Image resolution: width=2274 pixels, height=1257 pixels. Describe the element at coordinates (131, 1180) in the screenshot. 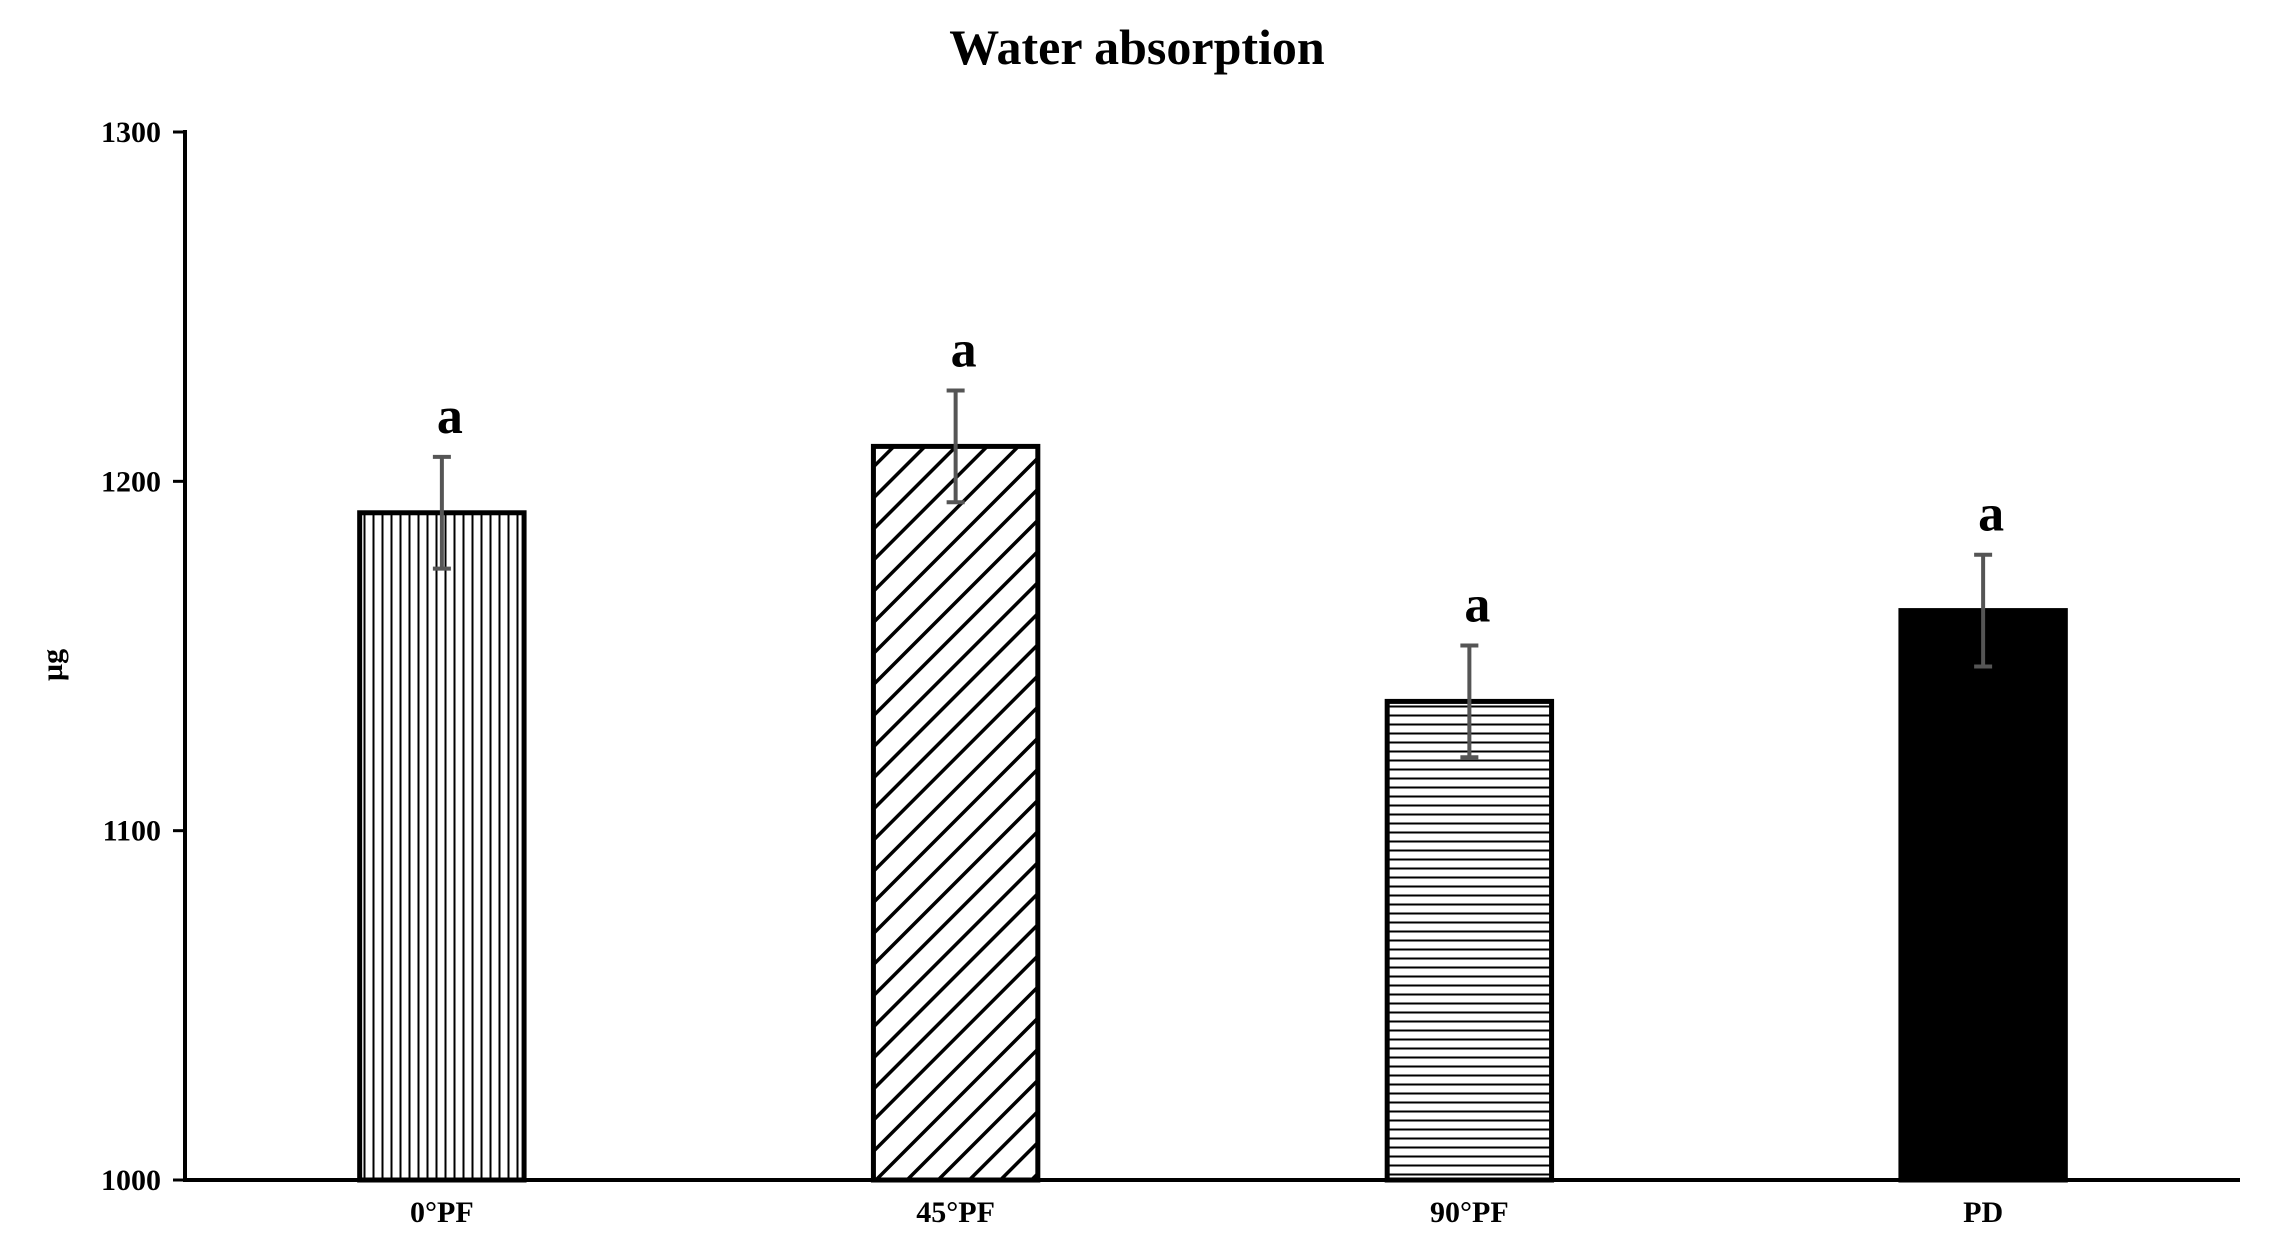

I see `y-tick-label: 1000` at that location.